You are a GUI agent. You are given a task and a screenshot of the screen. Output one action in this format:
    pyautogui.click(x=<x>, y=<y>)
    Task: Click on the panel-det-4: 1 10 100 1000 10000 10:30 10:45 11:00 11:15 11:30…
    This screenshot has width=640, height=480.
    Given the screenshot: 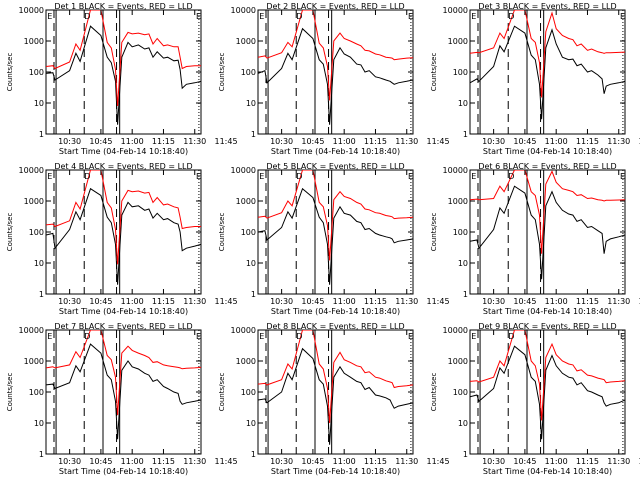 What is the action you would take?
    pyautogui.click(x=122, y=239)
    